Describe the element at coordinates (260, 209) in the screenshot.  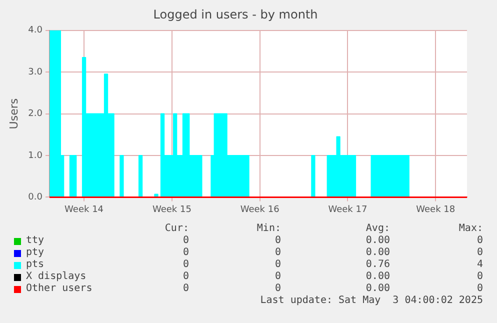
I see `x-tick-label: Week 16` at that location.